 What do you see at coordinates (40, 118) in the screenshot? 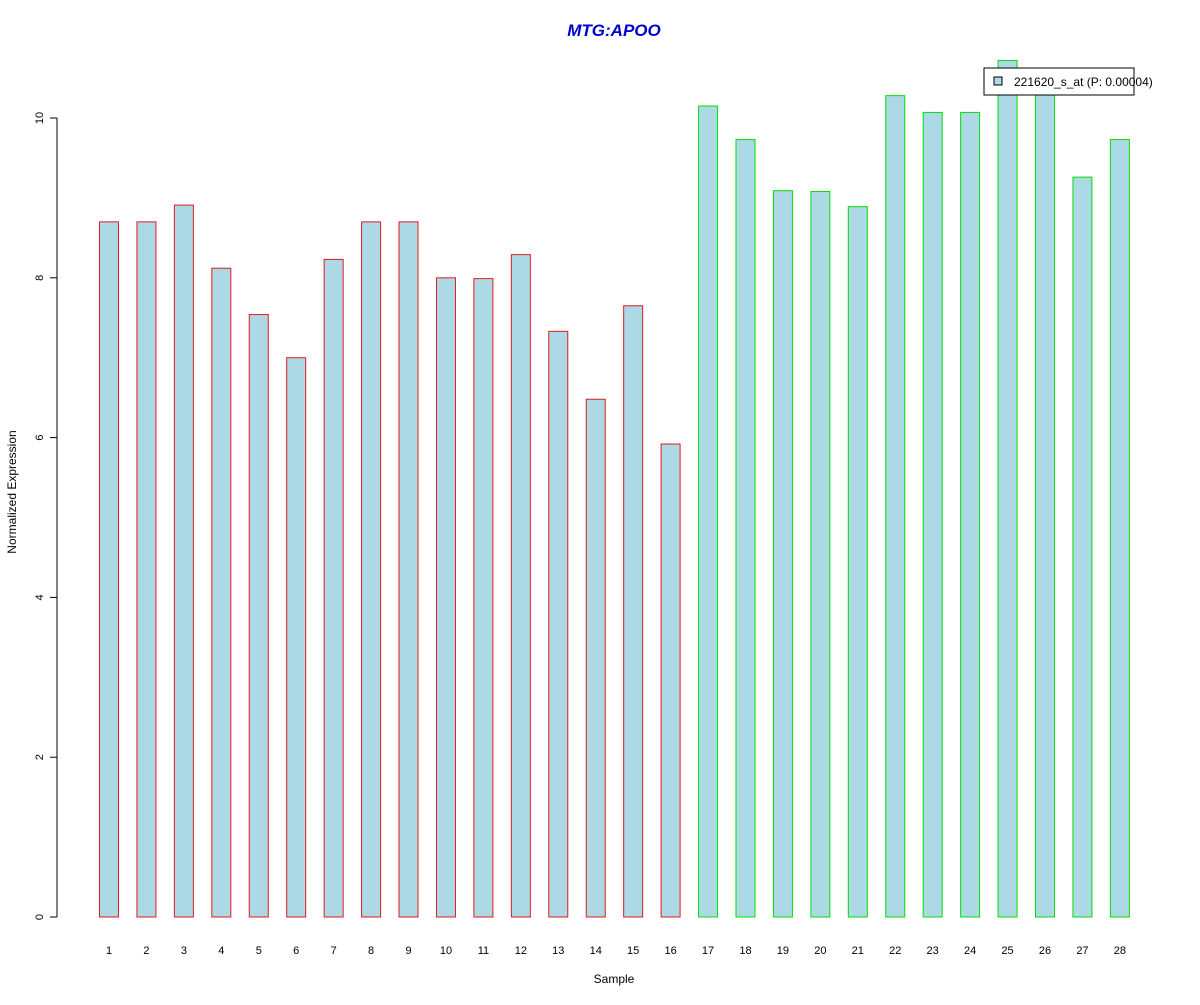
I see `y-tick-label: 10` at bounding box center [40, 118].